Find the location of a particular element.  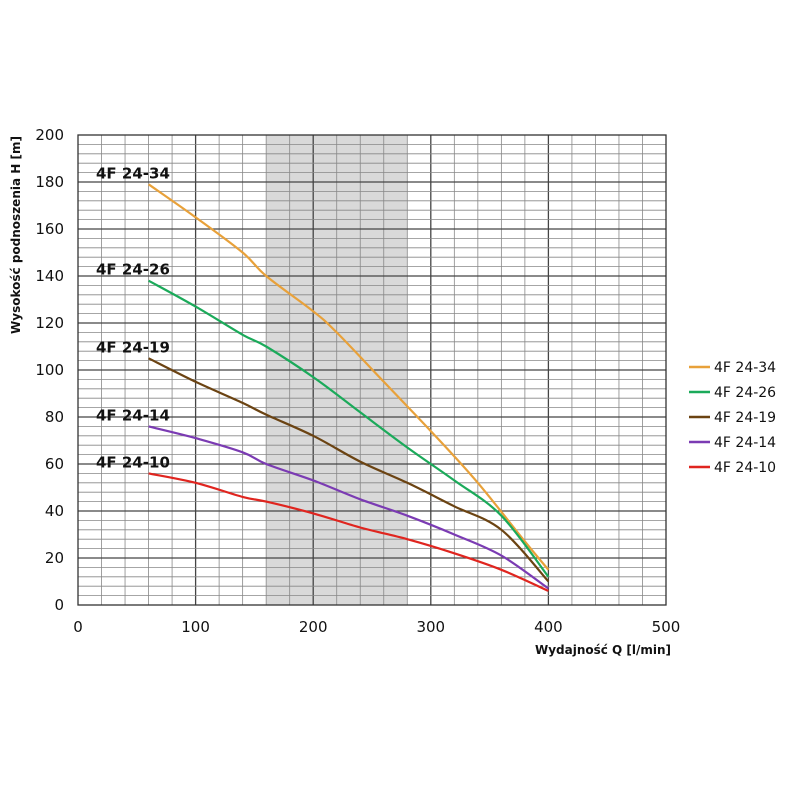

y-axis-title: Wysokość podnoszenia H [m] is located at coordinates (16, 235).